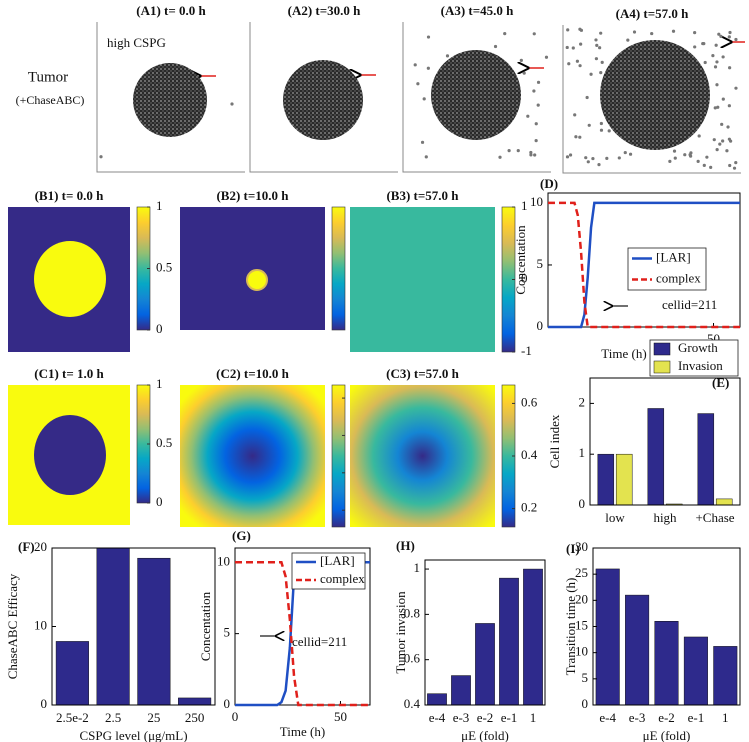  Describe the element at coordinates (319, 641) in the screenshot. I see `annotation: cellid=211` at that location.